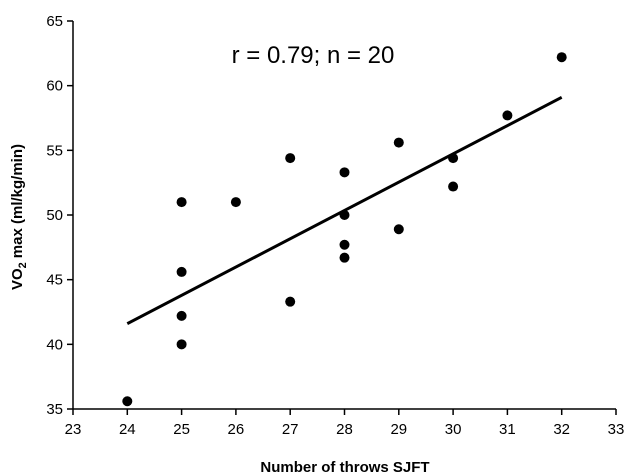 Image resolution: width=627 pixels, height=476 pixels. I want to click on x-tick-label: 28, so click(344, 429).